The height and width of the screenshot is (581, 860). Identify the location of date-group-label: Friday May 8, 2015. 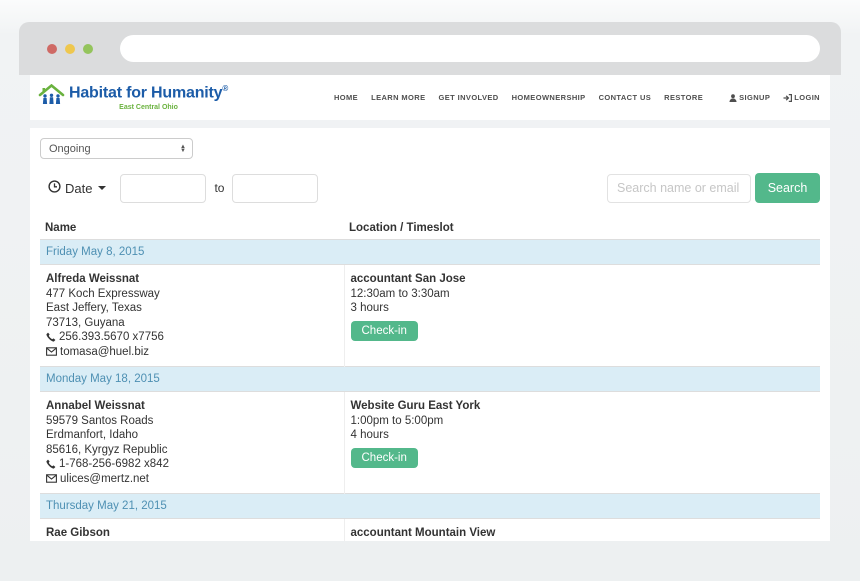
(430, 252).